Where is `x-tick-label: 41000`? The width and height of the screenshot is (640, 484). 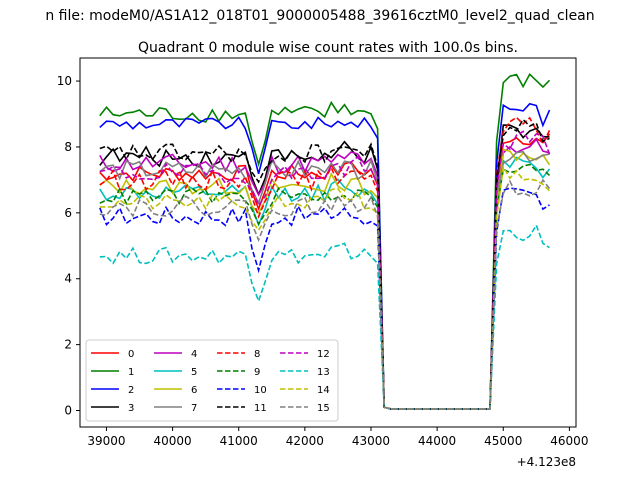 x-tick-label: 41000 is located at coordinates (239, 441).